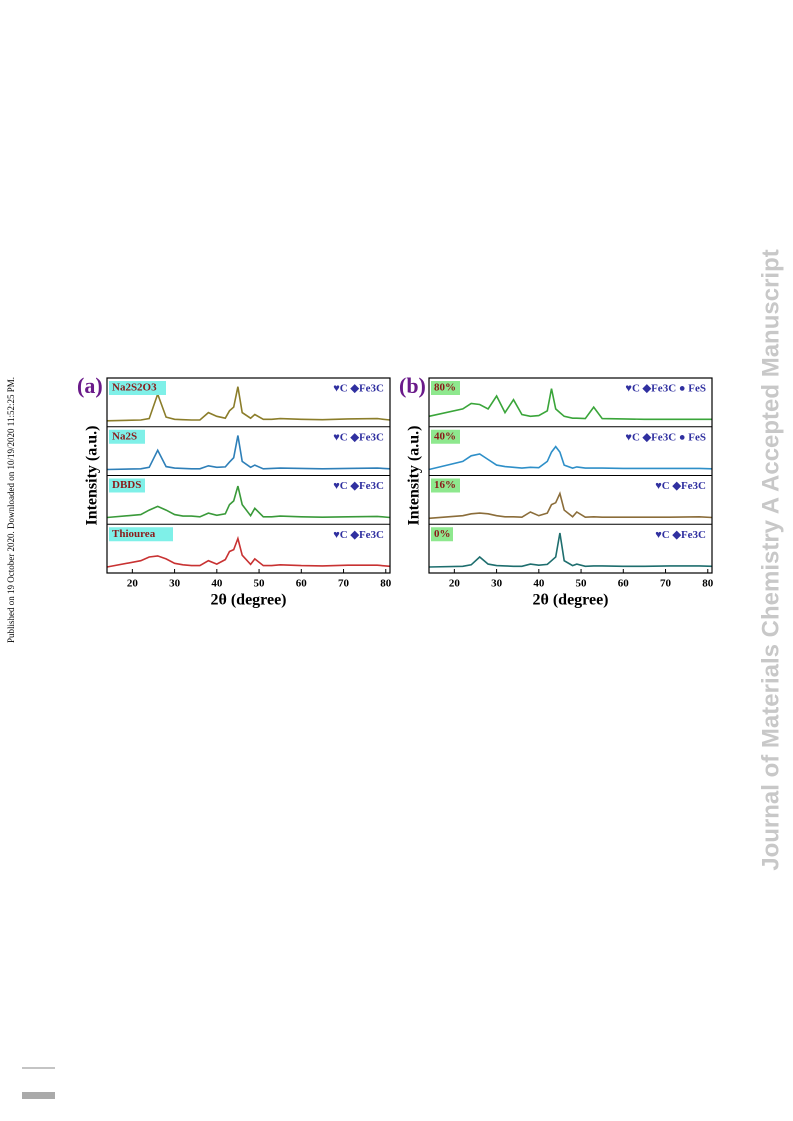  I want to click on series-label: Na2S, so click(124, 436).